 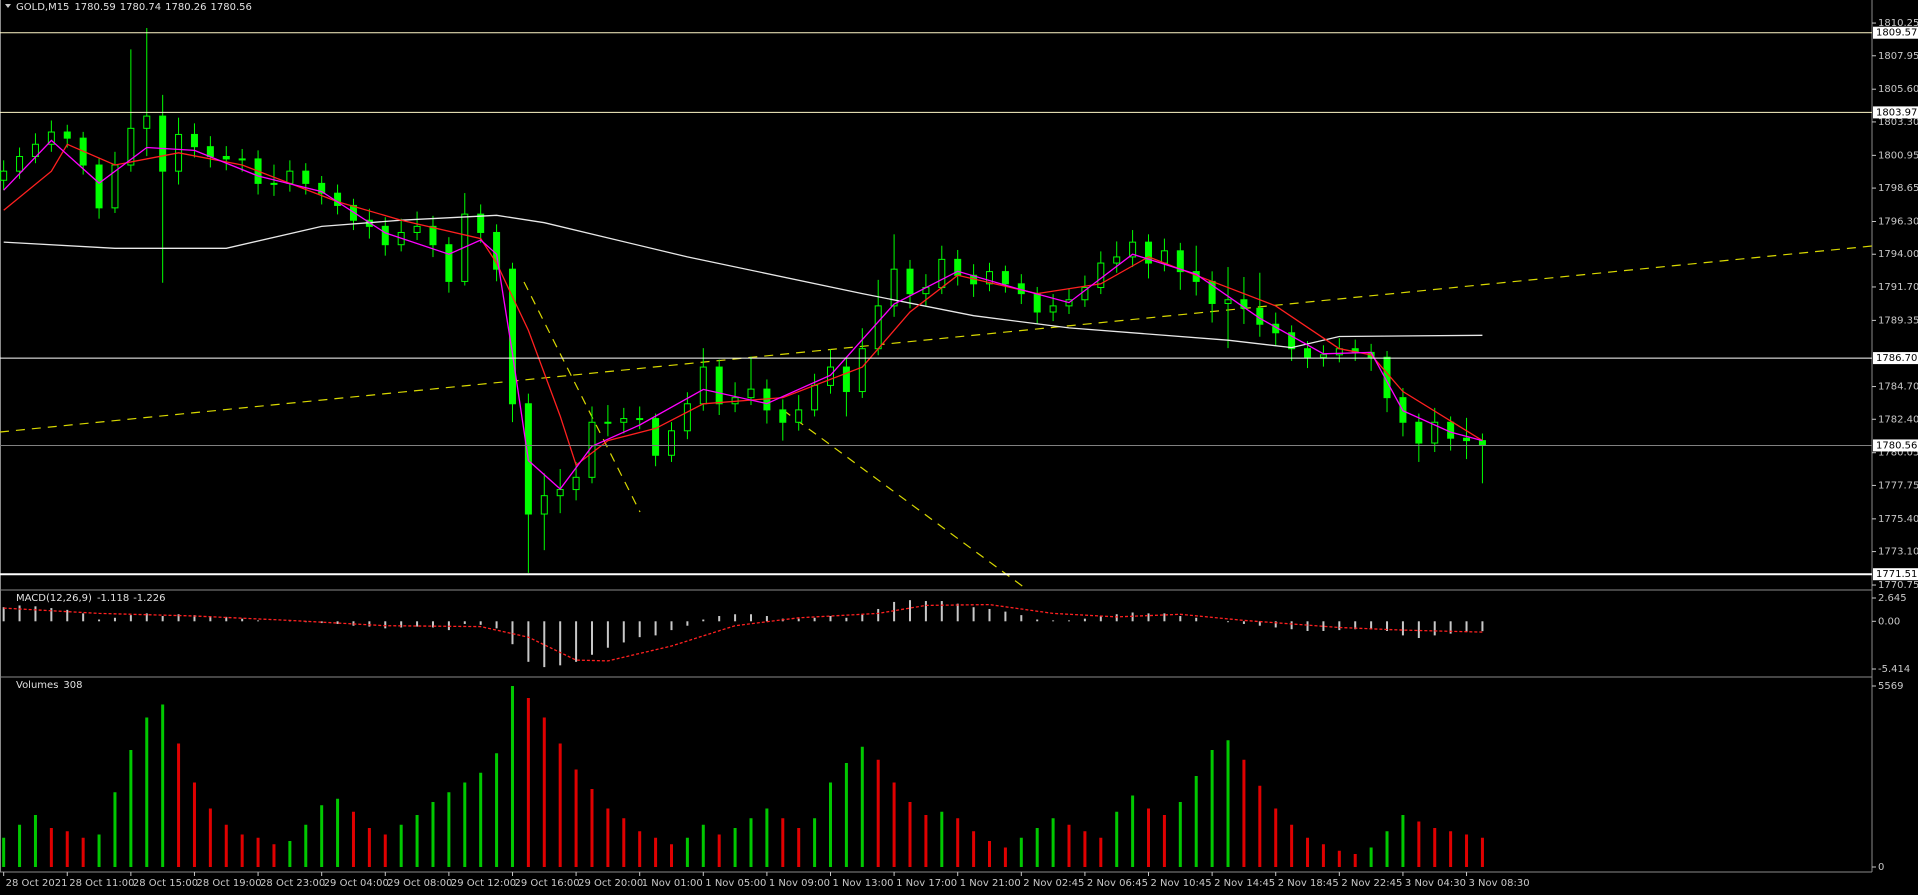 I want to click on y-tick-label: 1794.00, so click(x=1898, y=254).